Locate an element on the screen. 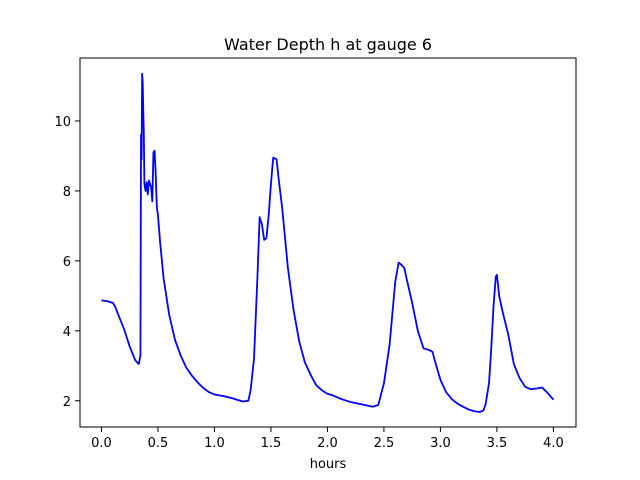 This screenshot has height=480, width=640. x-tick-label: 3.0 is located at coordinates (440, 443).